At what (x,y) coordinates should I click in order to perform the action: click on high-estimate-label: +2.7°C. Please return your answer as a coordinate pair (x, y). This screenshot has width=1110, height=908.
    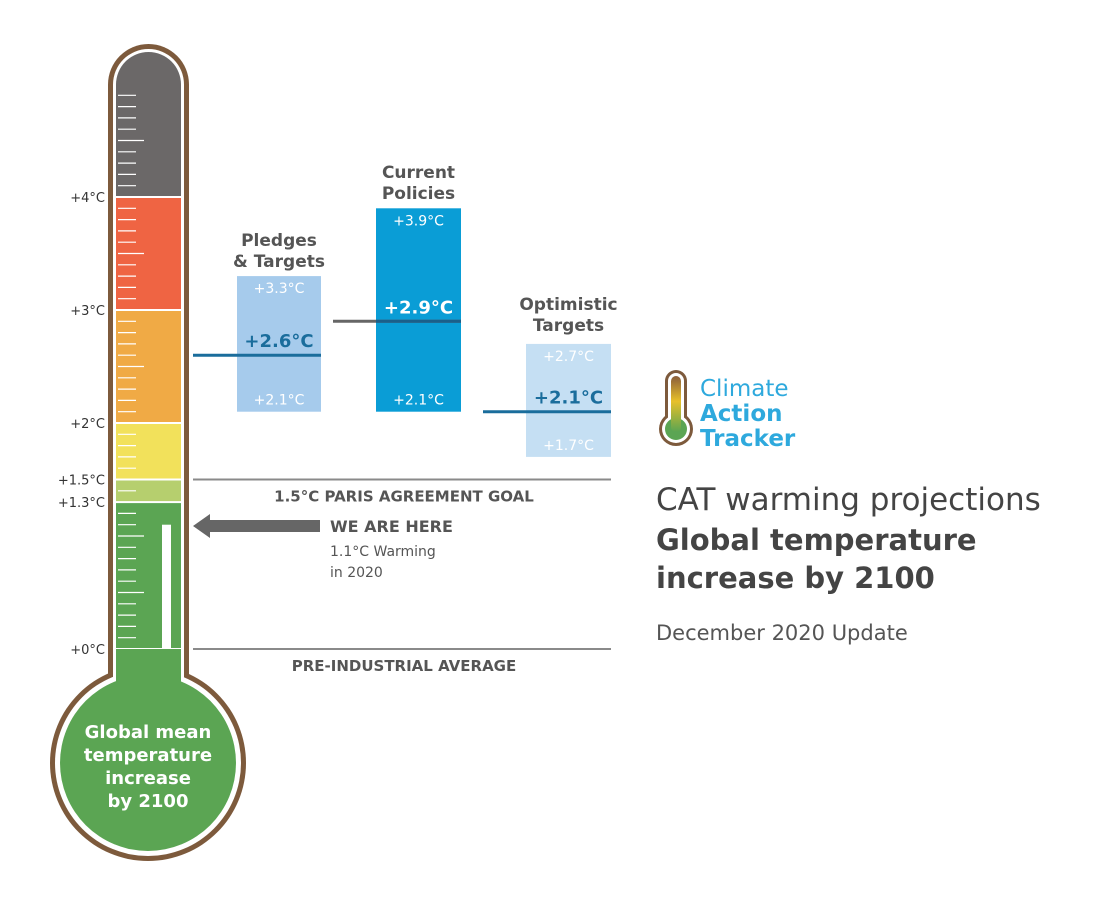
    Looking at the image, I should click on (568, 357).